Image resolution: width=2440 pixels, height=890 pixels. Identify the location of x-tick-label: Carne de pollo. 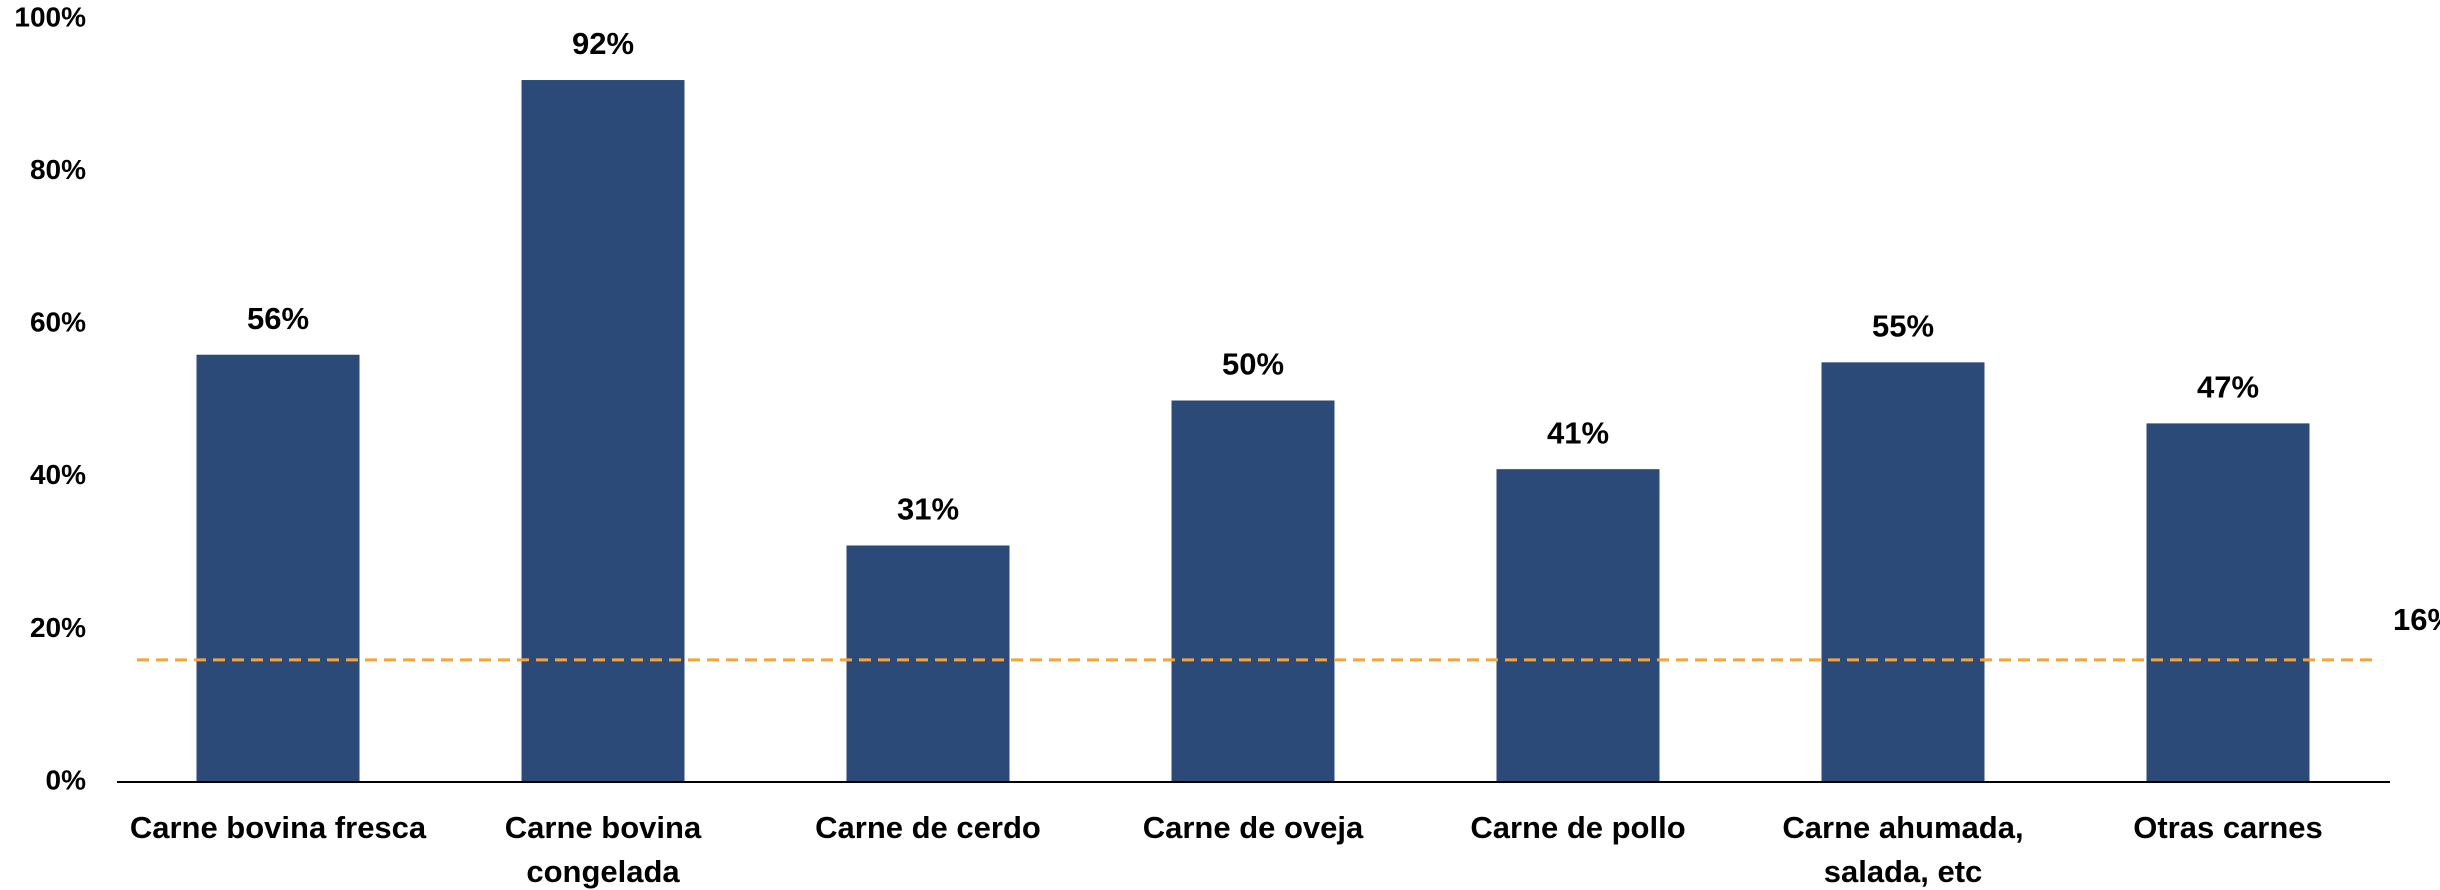
(1577, 827).